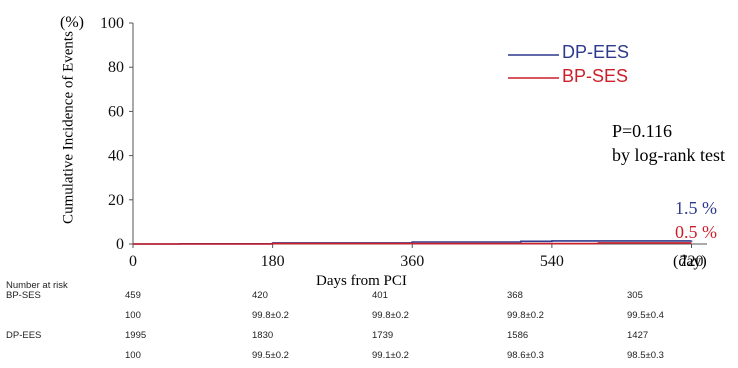 This screenshot has width=738, height=368. I want to click on risk-cell: 420, so click(260, 295).